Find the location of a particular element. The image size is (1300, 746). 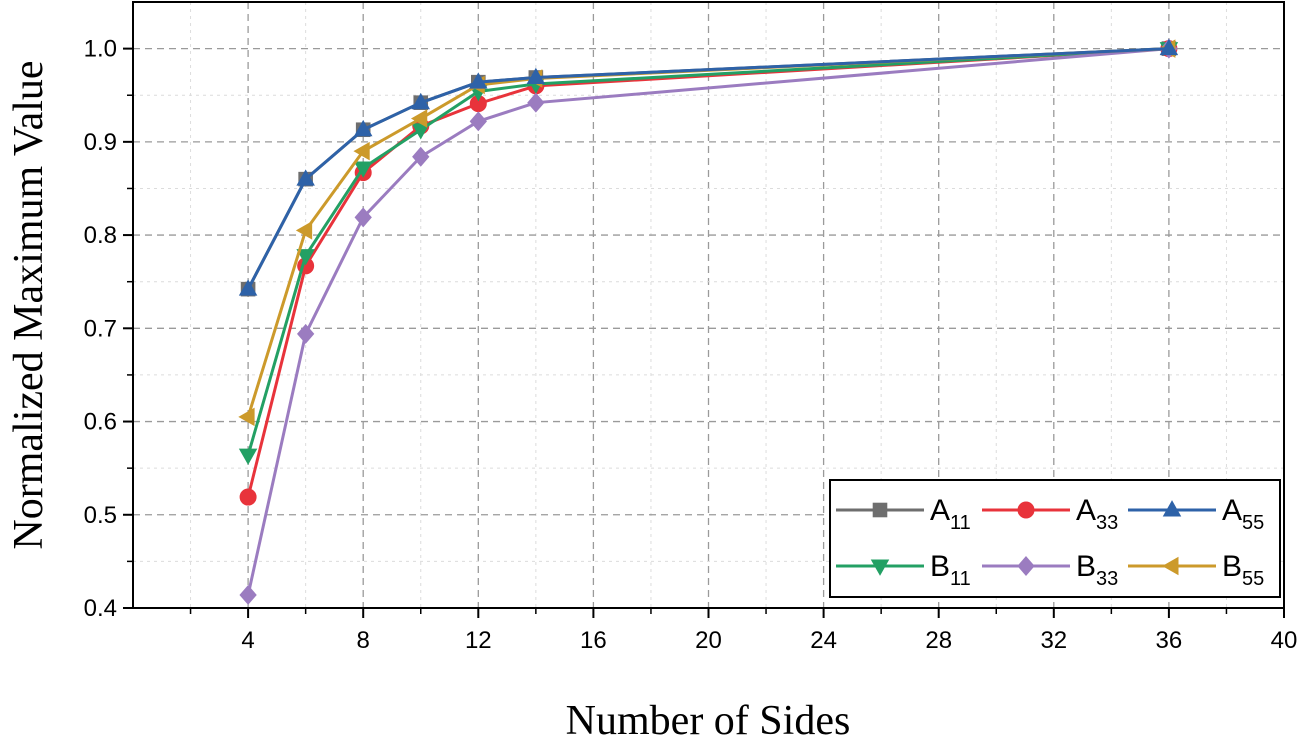

legend-item: A55 is located at coordinates (1196, 514).